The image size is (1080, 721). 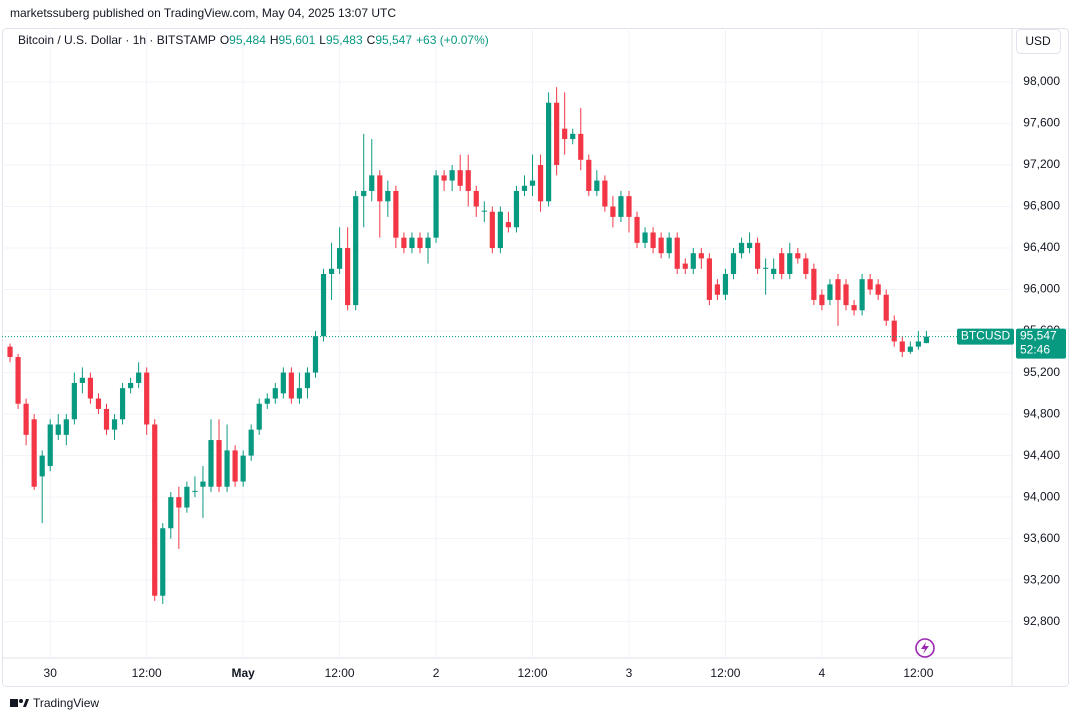 What do you see at coordinates (452, 40) in the screenshot?
I see `change: +63 (+0.07%)` at bounding box center [452, 40].